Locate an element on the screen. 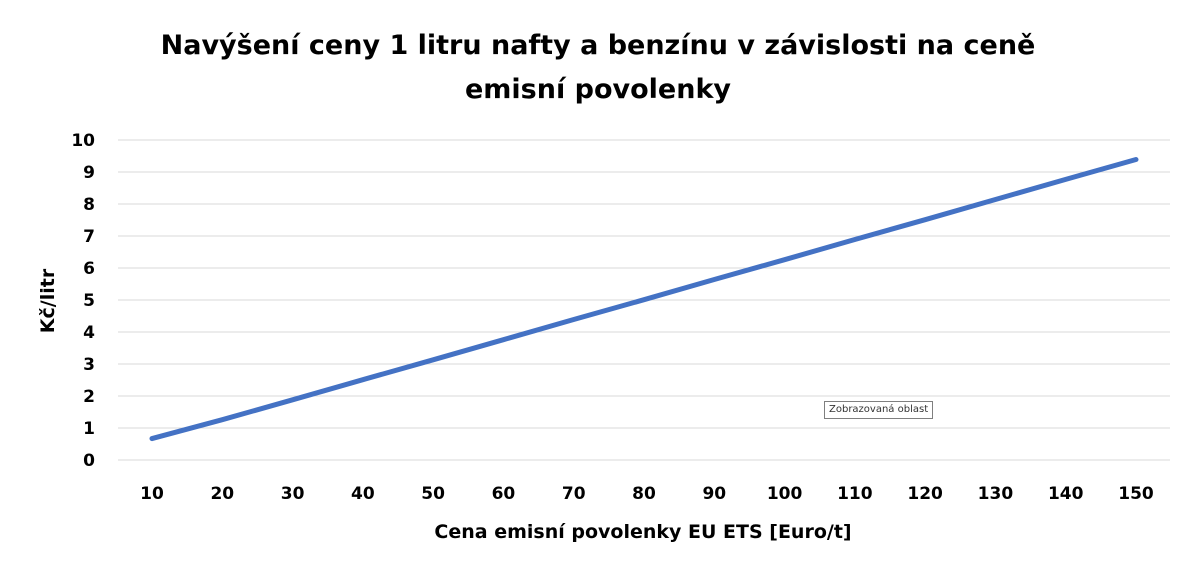  x-axis-tick-labels: 10 20 30 40 50 60 70 80 90 100 110 120 130 140 150 is located at coordinates (647, 494).